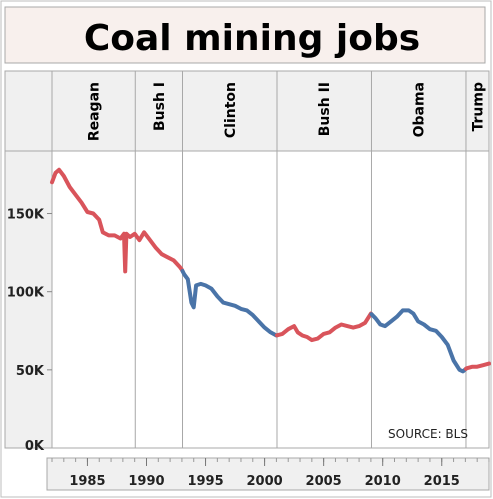 This screenshot has height=499, width=493. What do you see at coordinates (146, 481) in the screenshot?
I see `x-tick-label: 1990` at bounding box center [146, 481].